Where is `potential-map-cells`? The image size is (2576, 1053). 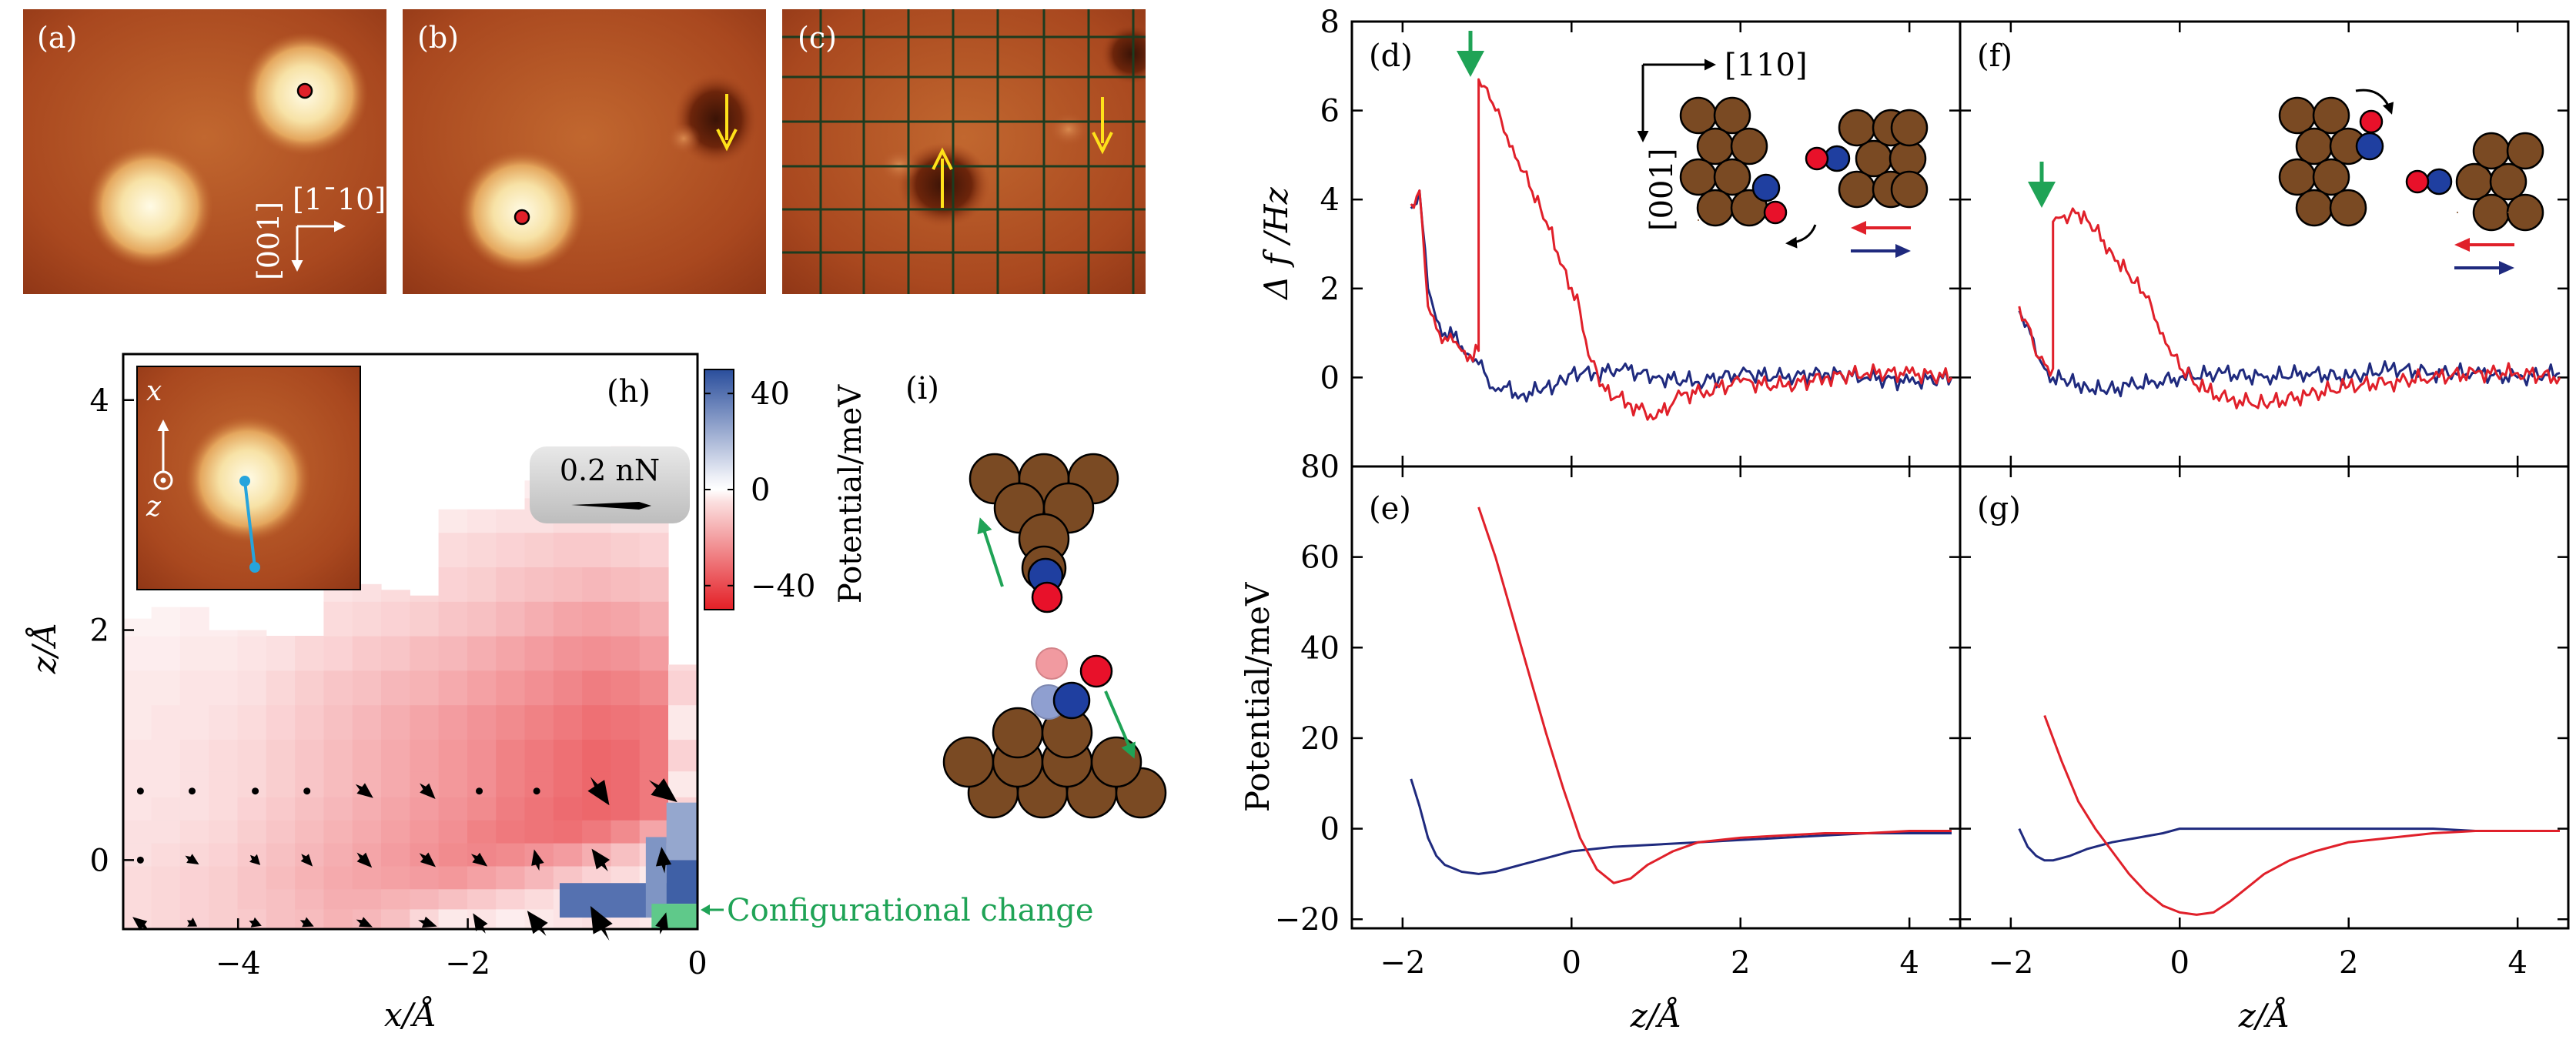 potential-map-cells is located at coordinates (410, 688).